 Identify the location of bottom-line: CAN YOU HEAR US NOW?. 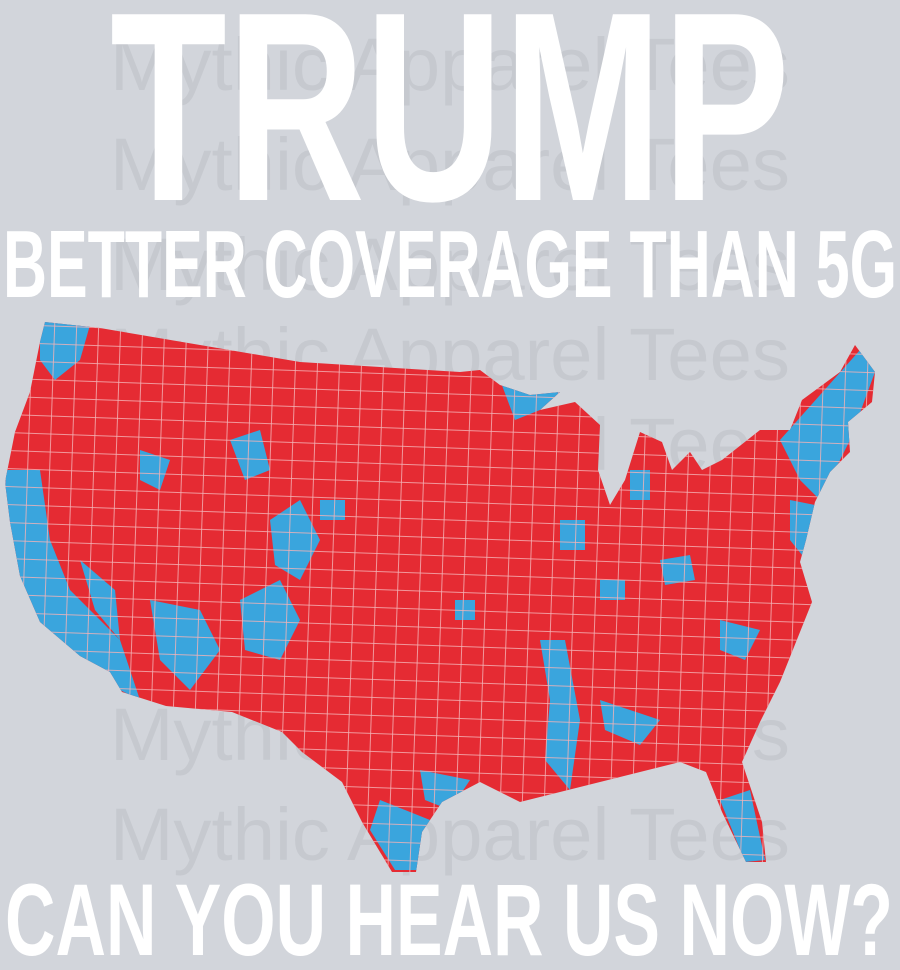
(449, 916).